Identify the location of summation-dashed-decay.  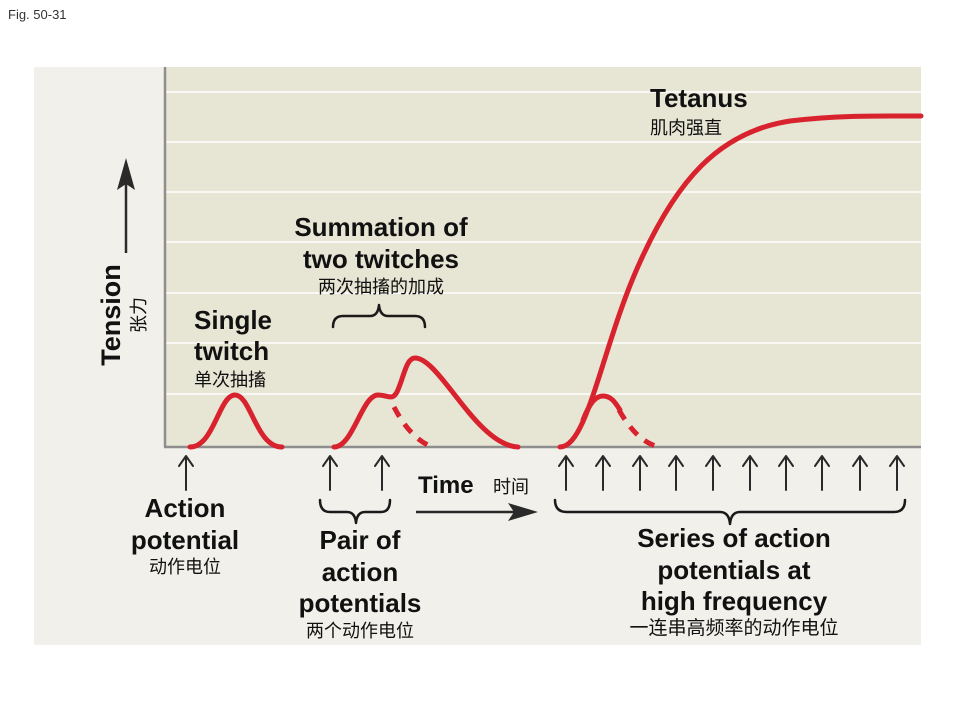
(412, 427).